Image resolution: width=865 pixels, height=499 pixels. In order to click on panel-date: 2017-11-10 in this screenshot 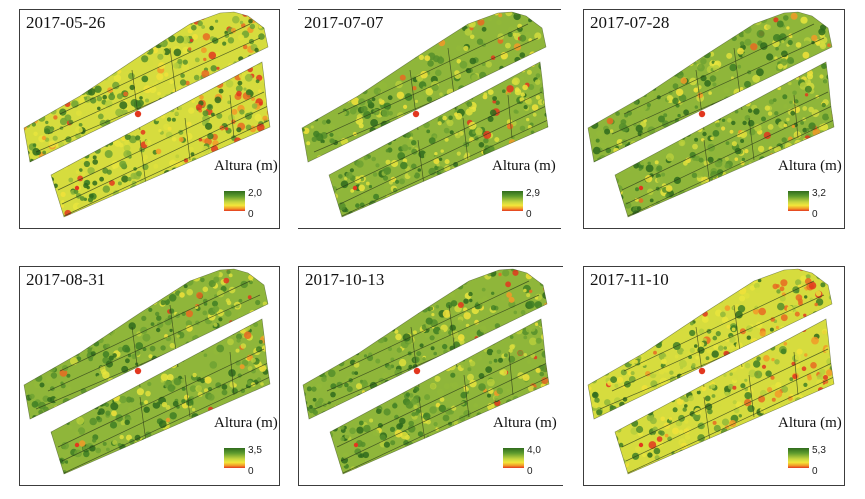, I will do `click(629, 279)`.